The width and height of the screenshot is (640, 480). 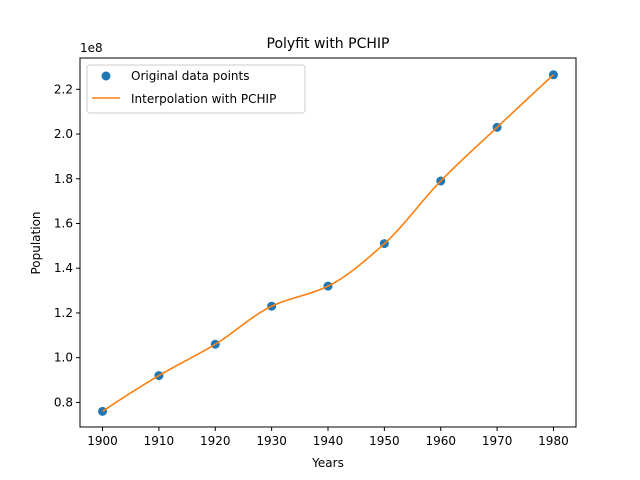 I want to click on y-axis-ticks: 0.8 1.0 1.2 1.4 1.6 1.8 2.0 2.2, so click(x=67, y=245).